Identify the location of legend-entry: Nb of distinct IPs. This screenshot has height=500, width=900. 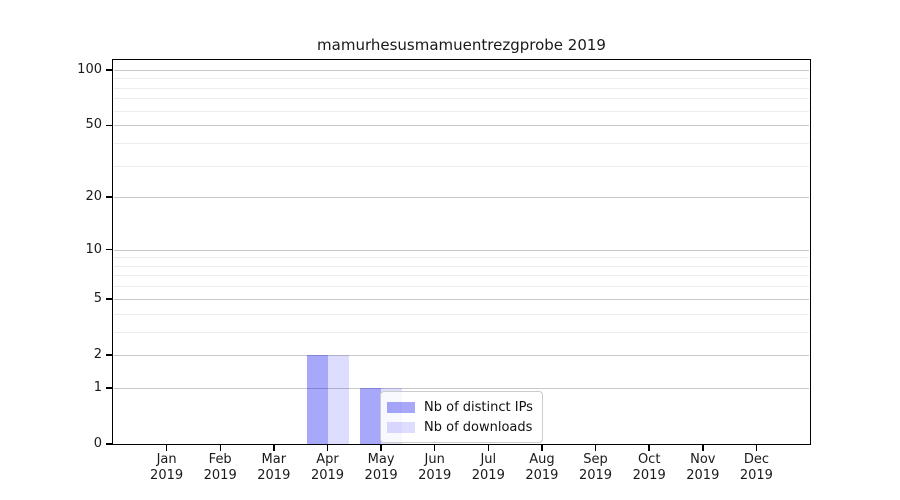
(460, 407).